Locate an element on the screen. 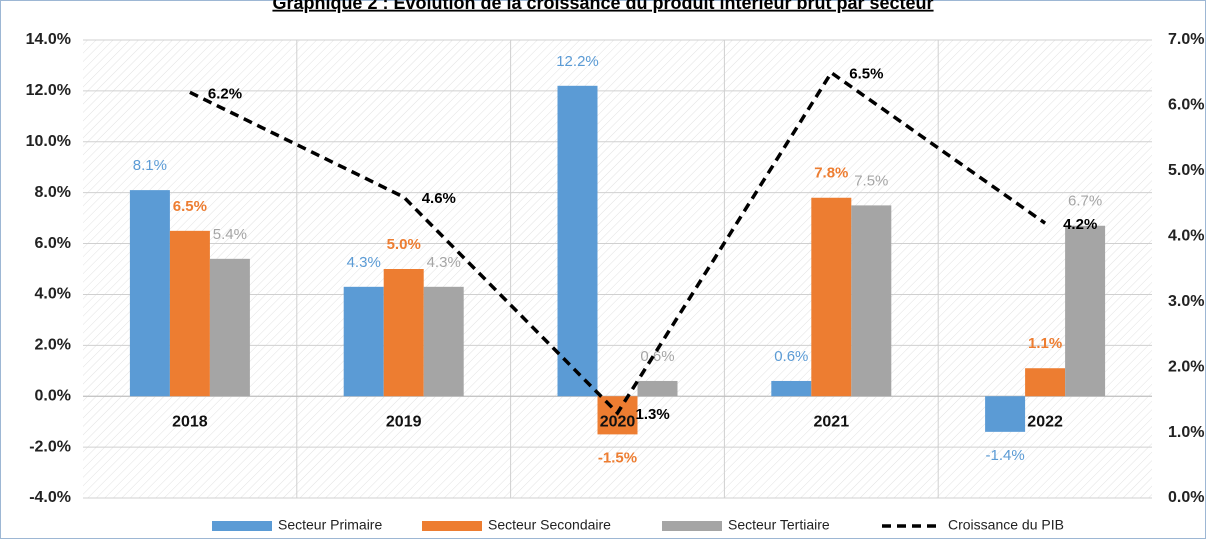  x-tick-label: 2022 is located at coordinates (1045, 421).